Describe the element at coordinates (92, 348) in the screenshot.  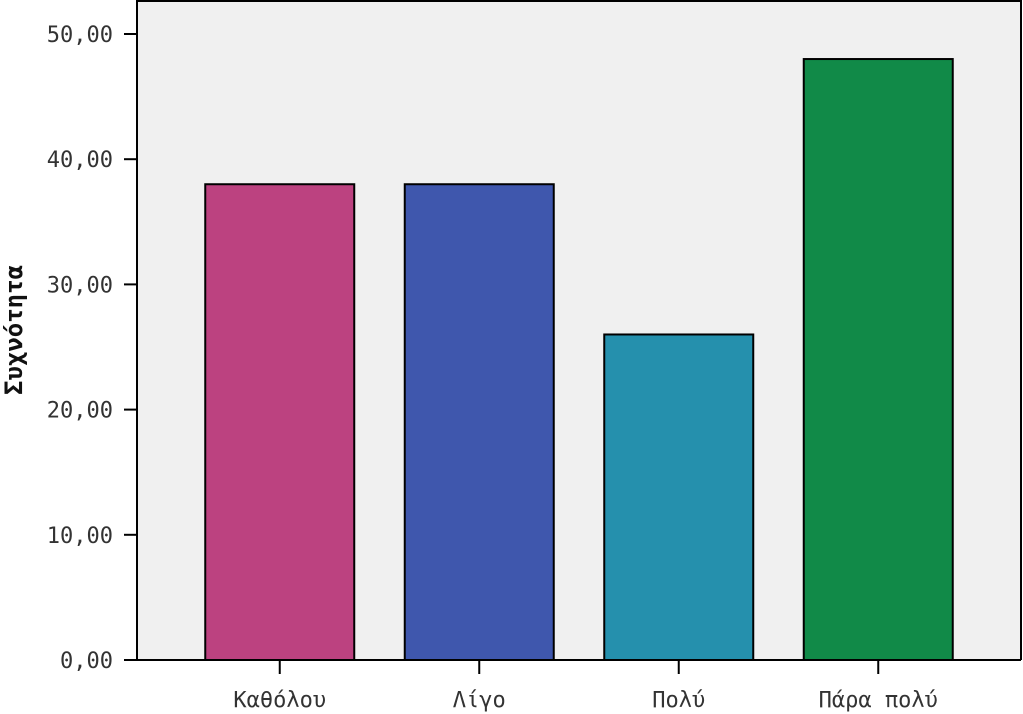
I see `y-axis-ticks: 0,00 10,00 20,00 30,00 40,00 50,00` at that location.